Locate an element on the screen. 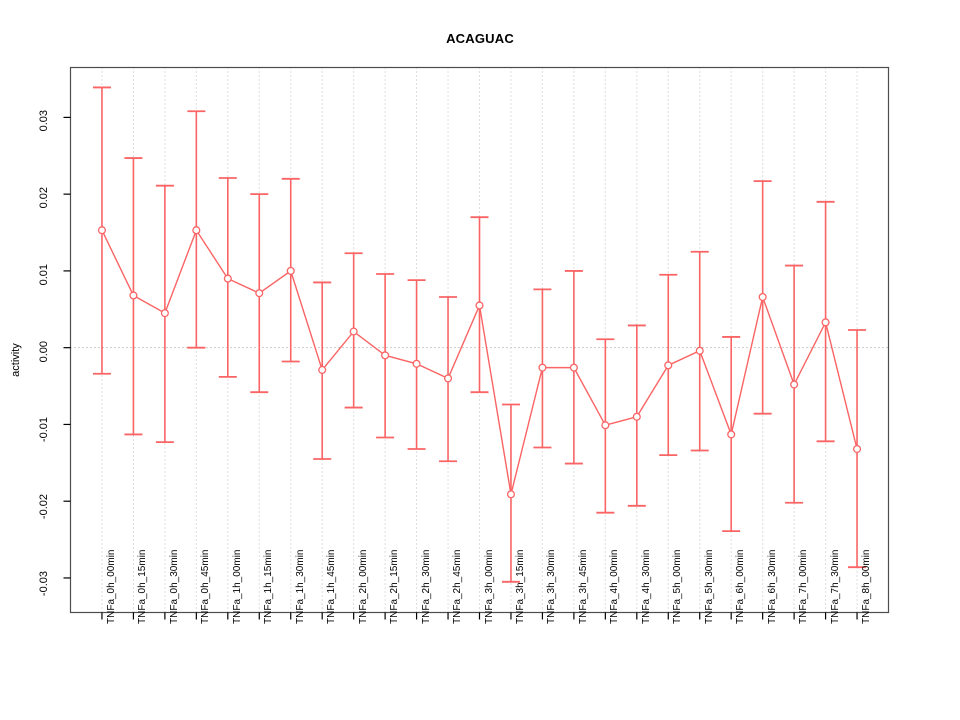  x-axis-tick-label: TNFa_2h_45min is located at coordinates (458, 586).